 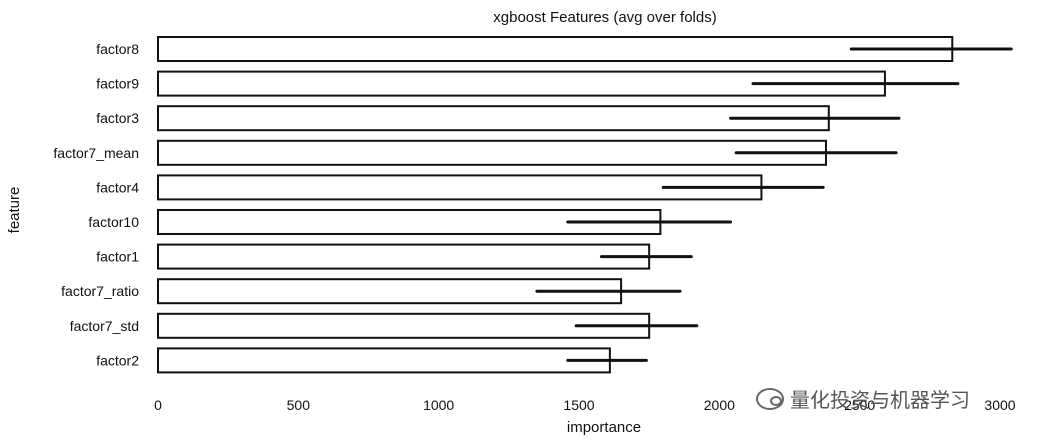 I want to click on y-tick-label: factor10, so click(x=113, y=222).